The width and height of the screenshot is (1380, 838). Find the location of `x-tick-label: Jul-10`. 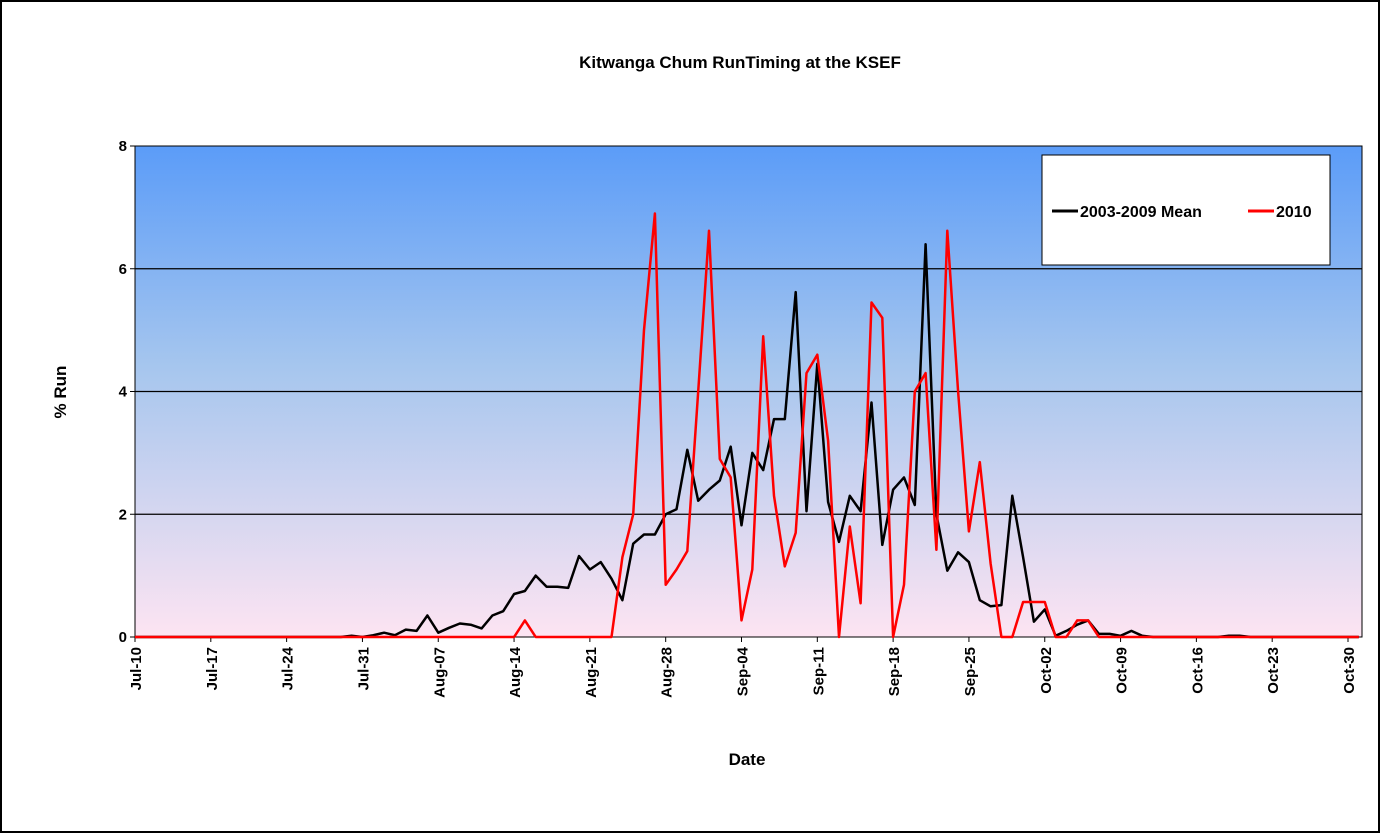

x-tick-label: Jul-10 is located at coordinates (136, 668).